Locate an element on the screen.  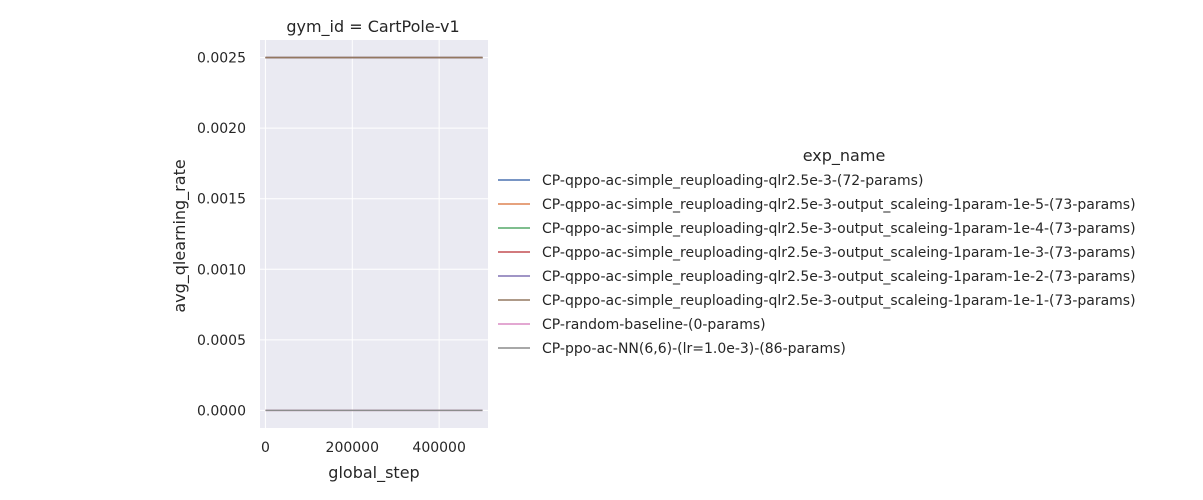
y-tick-label: 0.0015 is located at coordinates (221, 200).